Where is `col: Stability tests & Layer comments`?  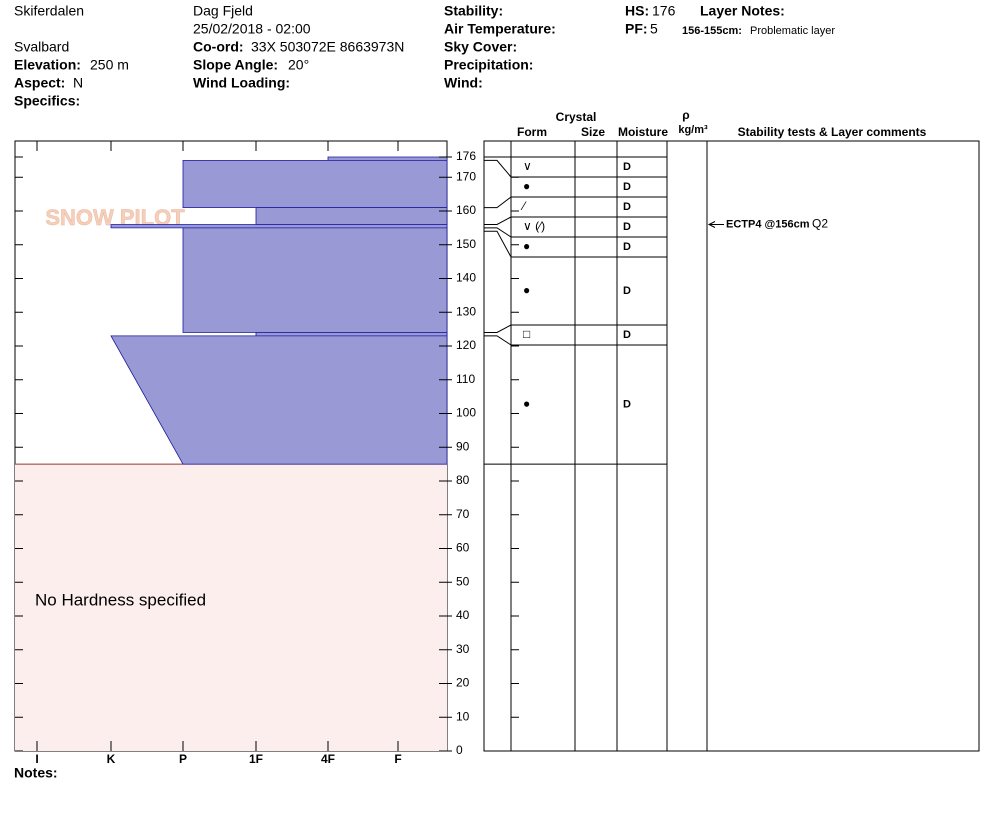
col: Stability tests & Layer comments is located at coordinates (832, 132).